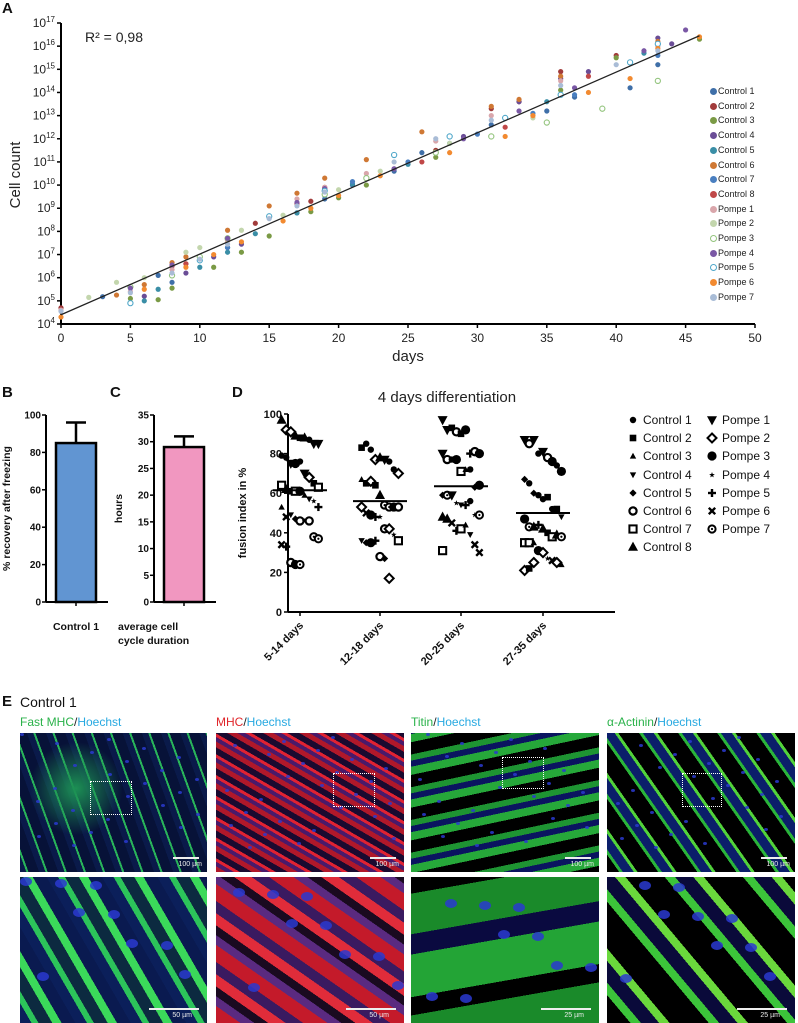 This screenshot has width=798, height=1023. I want to click on legend-label: Control 5, so click(736, 149).